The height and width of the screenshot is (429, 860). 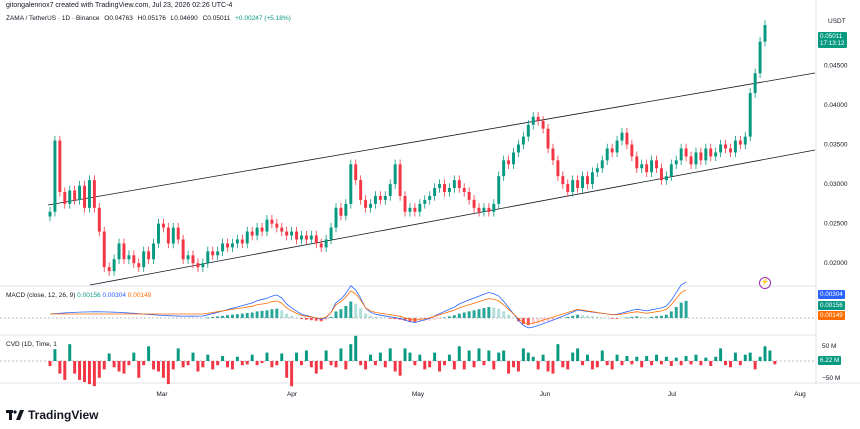 What do you see at coordinates (481, 394) in the screenshot?
I see `time-axis: Mar Apr May Jun Jul Aug` at bounding box center [481, 394].